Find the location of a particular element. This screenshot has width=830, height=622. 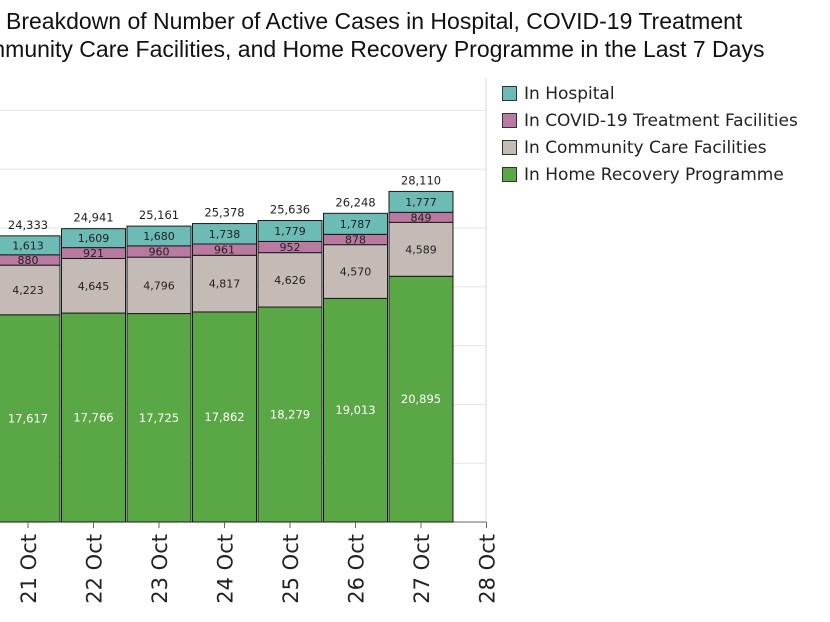

data-label: 960 is located at coordinates (159, 252).